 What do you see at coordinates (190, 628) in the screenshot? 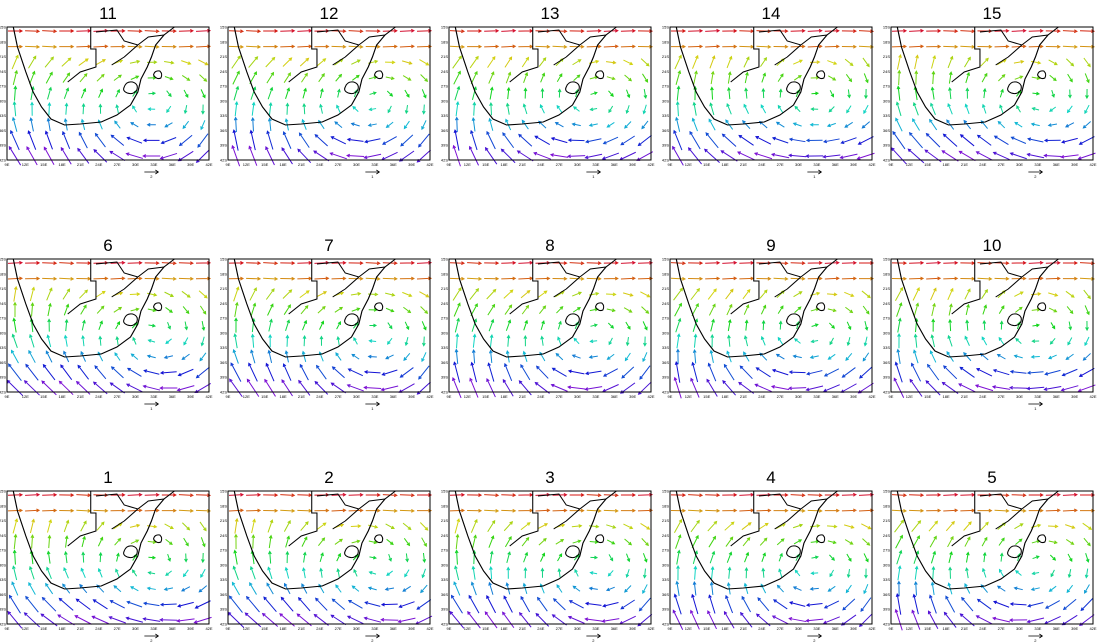
I see `x-tick-label: 39E` at bounding box center [190, 628].